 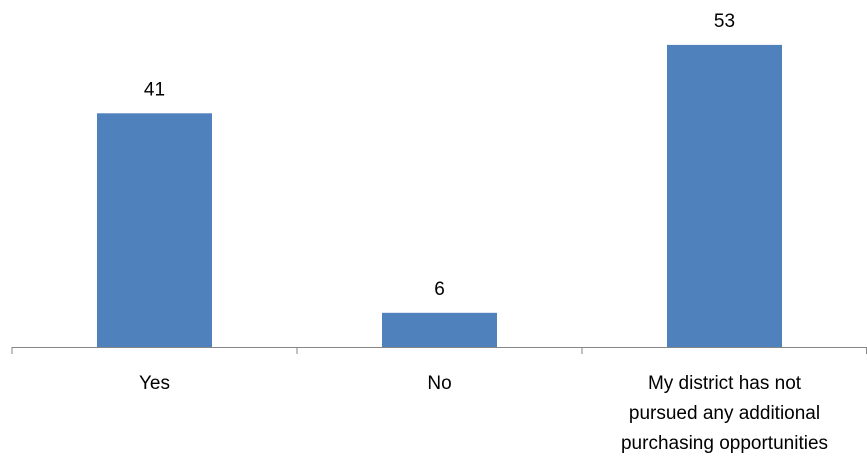 I want to click on bar-value-label: 6, so click(x=439, y=289).